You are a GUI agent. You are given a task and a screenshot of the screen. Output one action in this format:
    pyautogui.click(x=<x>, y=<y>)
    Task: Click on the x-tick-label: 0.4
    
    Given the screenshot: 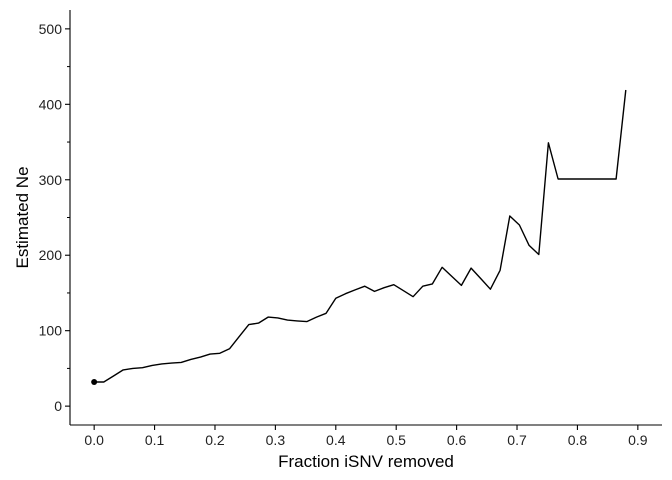 What is the action you would take?
    pyautogui.click(x=336, y=440)
    